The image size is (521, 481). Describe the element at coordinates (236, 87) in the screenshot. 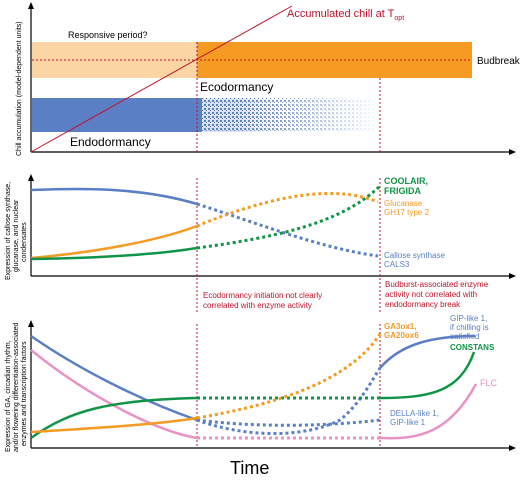

I see `ecodormancy-label: Ecodormancy` at that location.